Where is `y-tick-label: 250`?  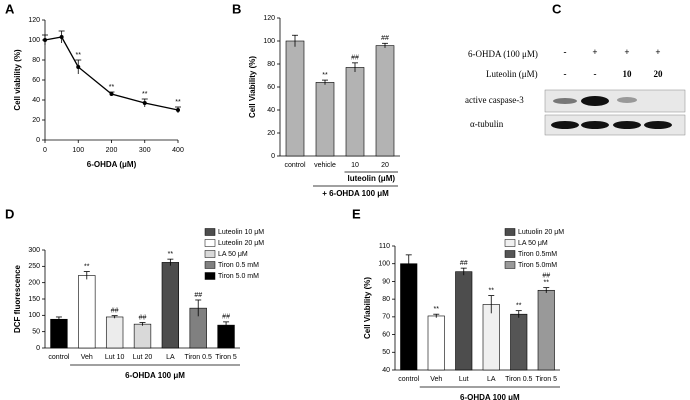 y-tick-label: 250 is located at coordinates (34, 266).